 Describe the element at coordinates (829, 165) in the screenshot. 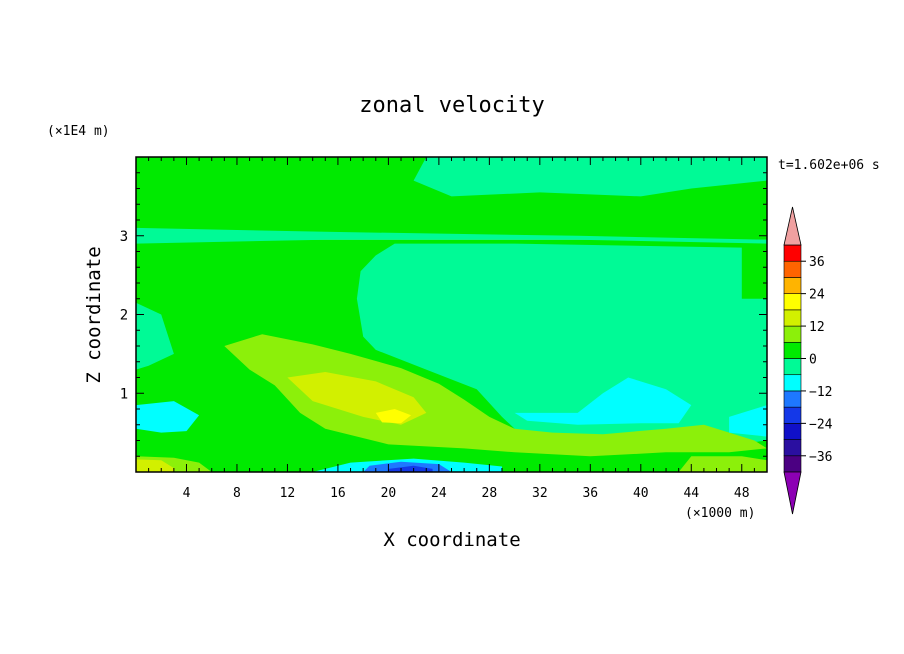

I see `time-label: t=1.602e+06 s` at that location.